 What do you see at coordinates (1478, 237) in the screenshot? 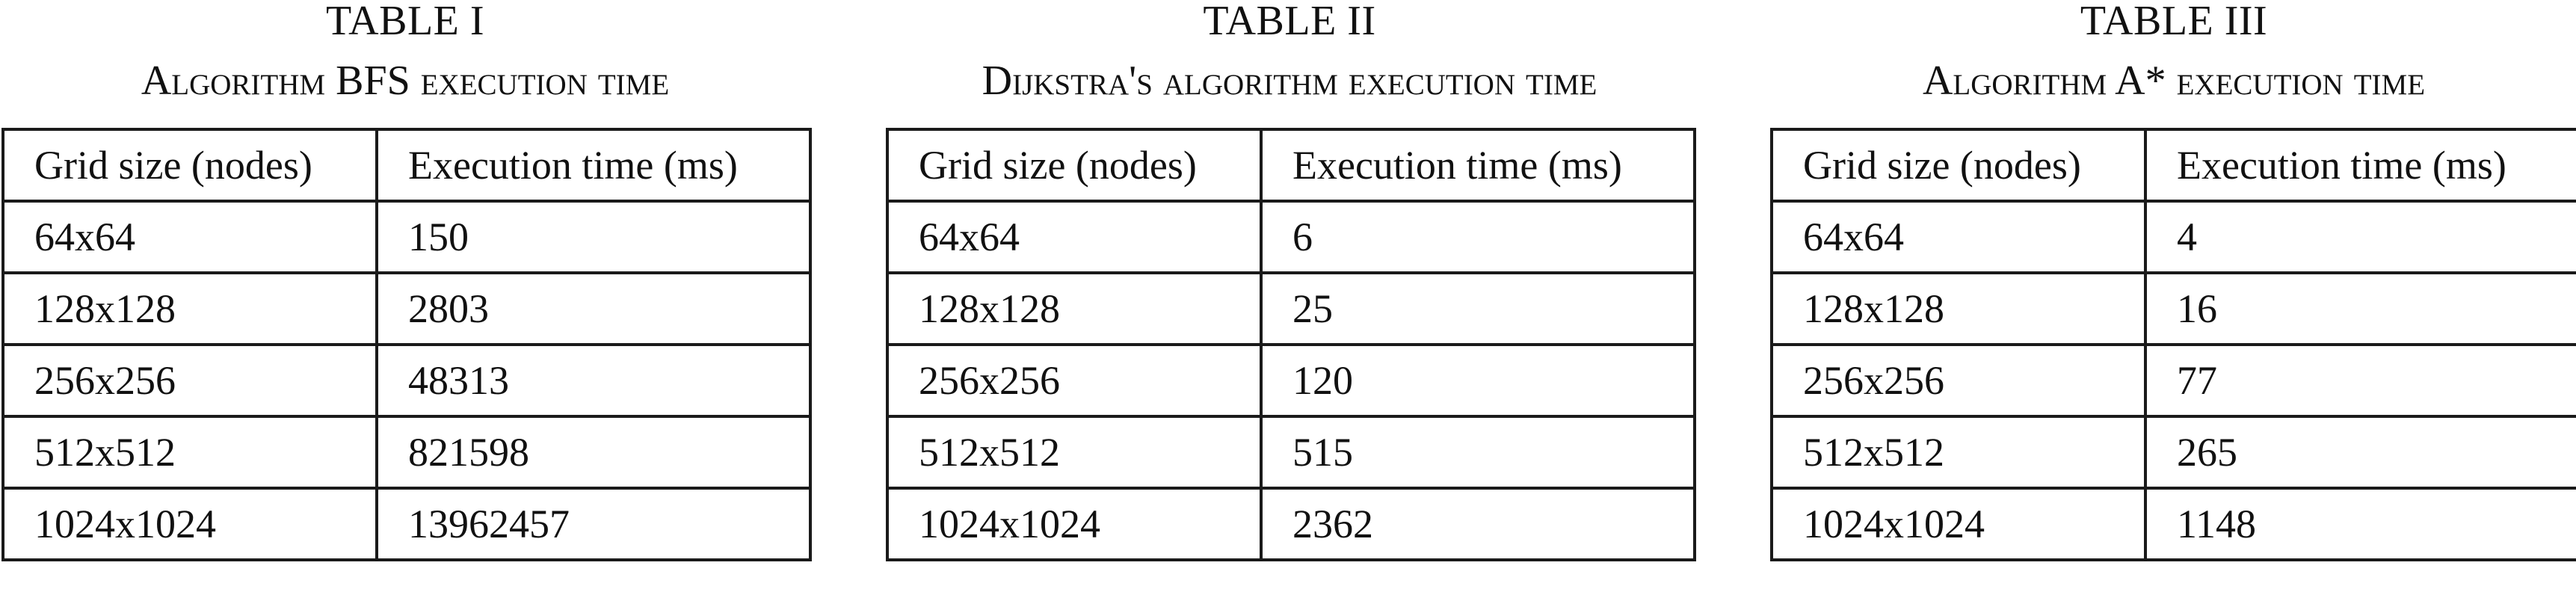
I see `cell-execution-time: 6` at bounding box center [1478, 237].